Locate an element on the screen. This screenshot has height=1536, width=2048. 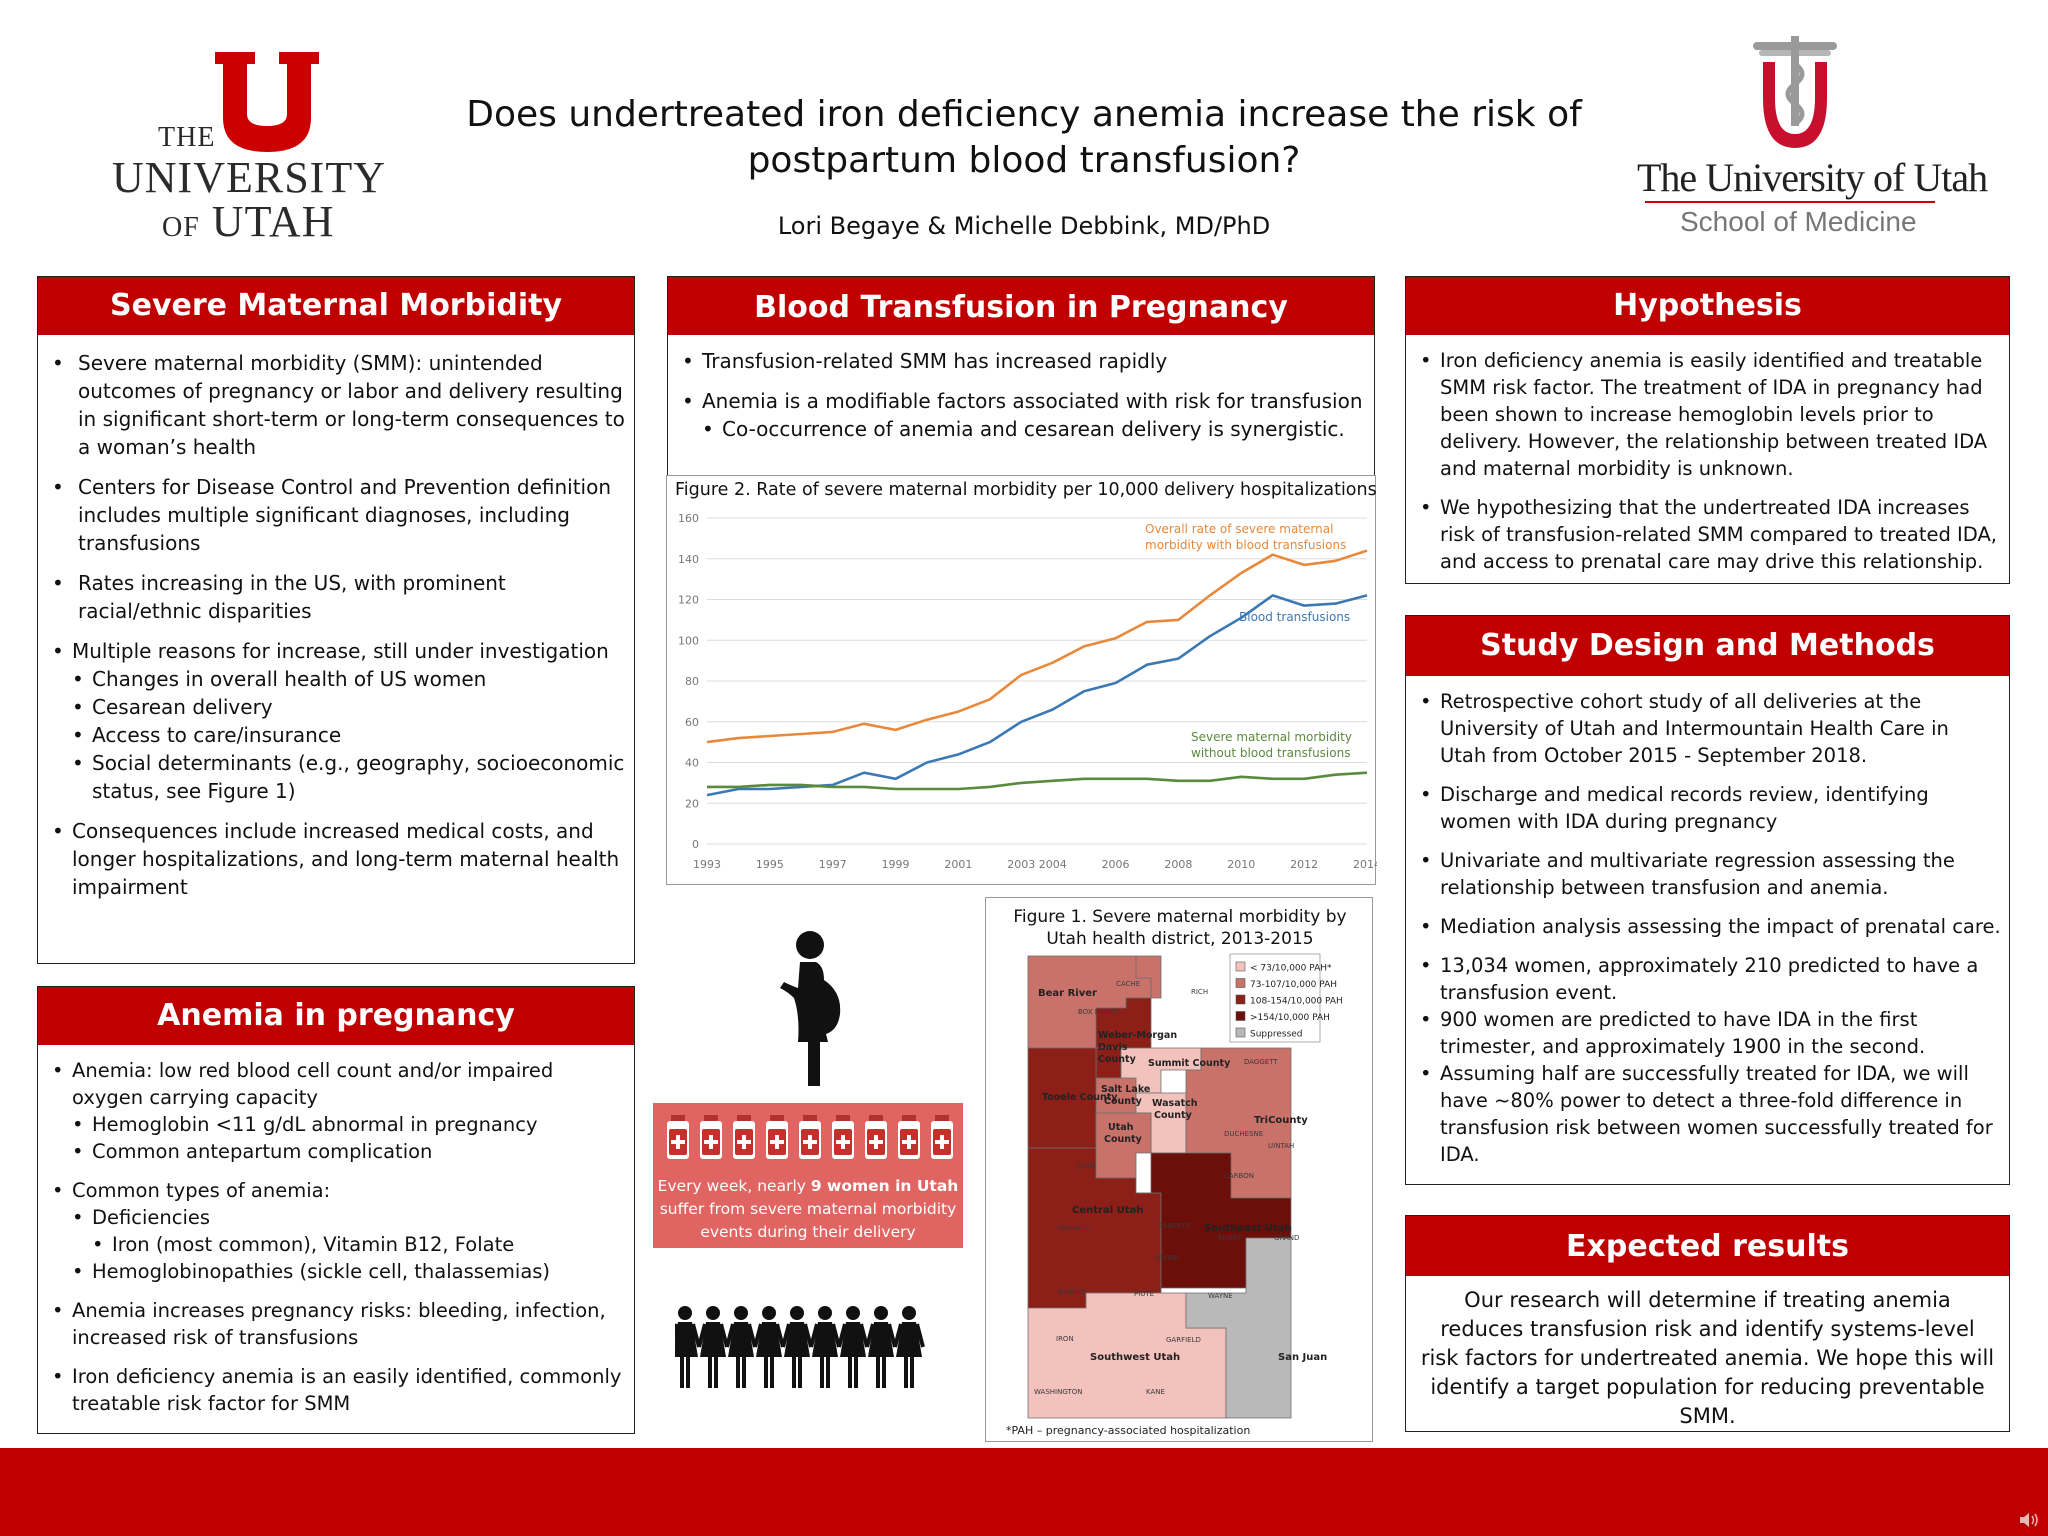
women-group-icon is located at coordinates (800, 1347).